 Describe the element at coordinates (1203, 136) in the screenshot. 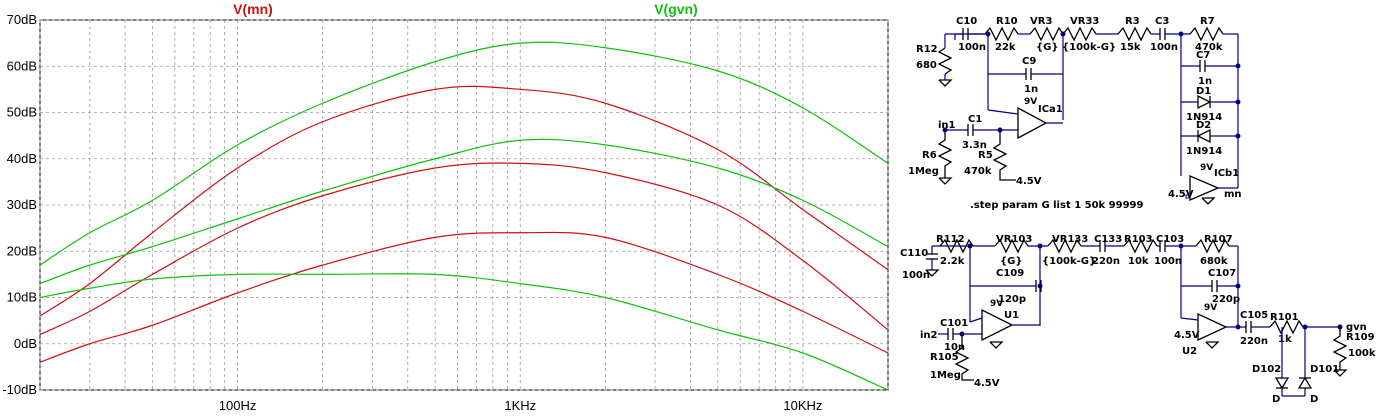

I see `d2-diode` at that location.